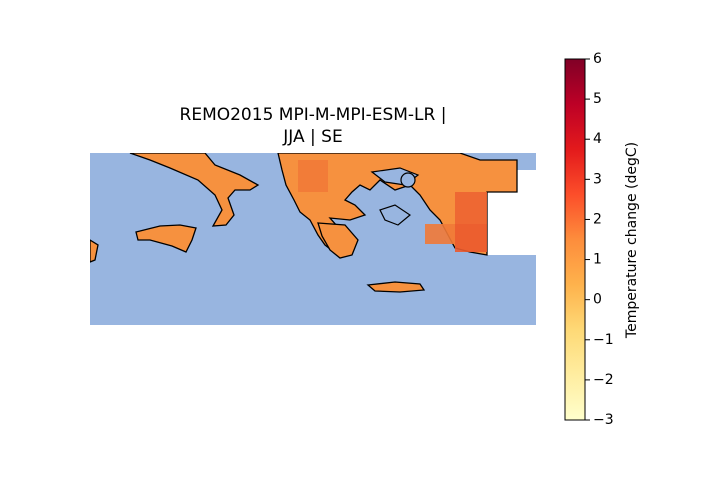 The image size is (720, 480). Describe the element at coordinates (597, 99) in the screenshot. I see `colorbar-tick-label: 5` at that location.